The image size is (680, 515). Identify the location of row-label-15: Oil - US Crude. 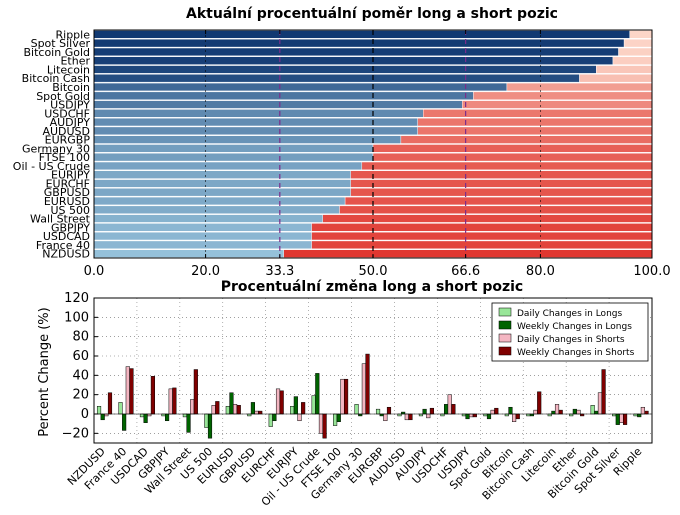
(51, 166).